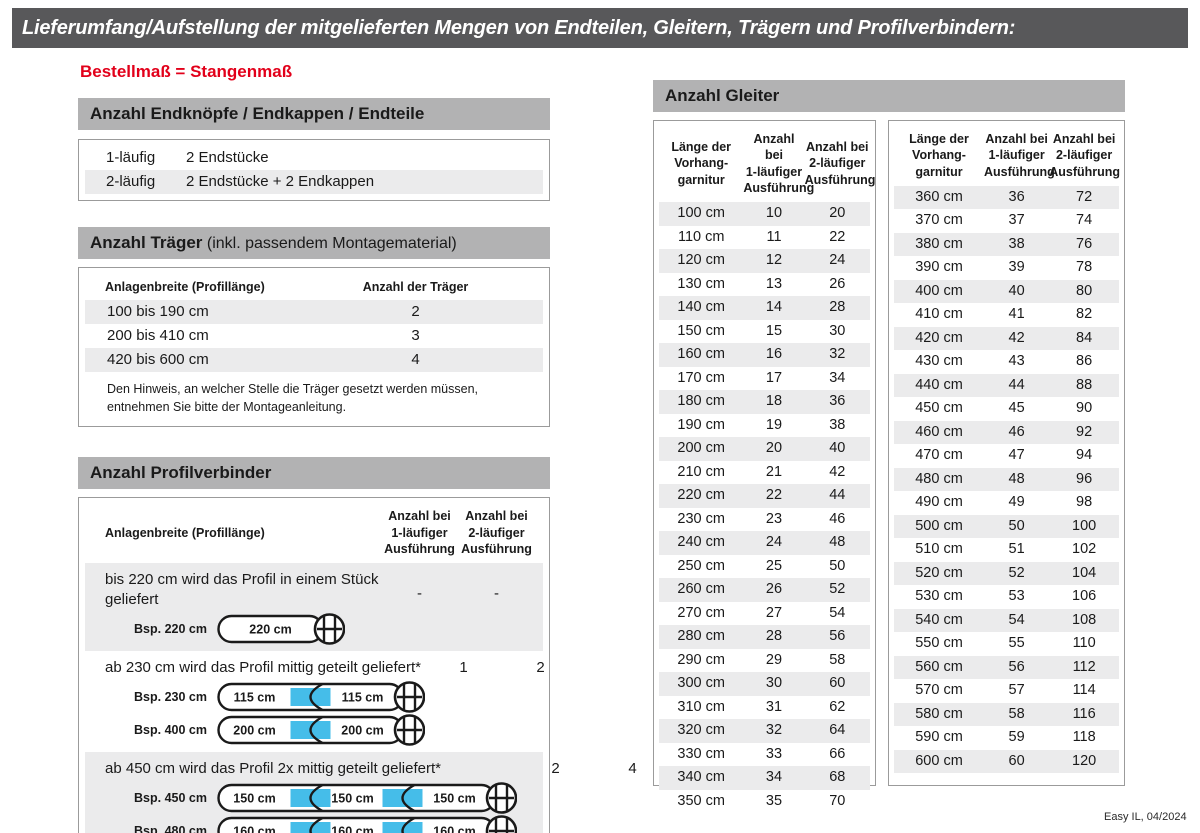  What do you see at coordinates (939, 384) in the screenshot?
I see `length-cell: 440 cm` at bounding box center [939, 384].